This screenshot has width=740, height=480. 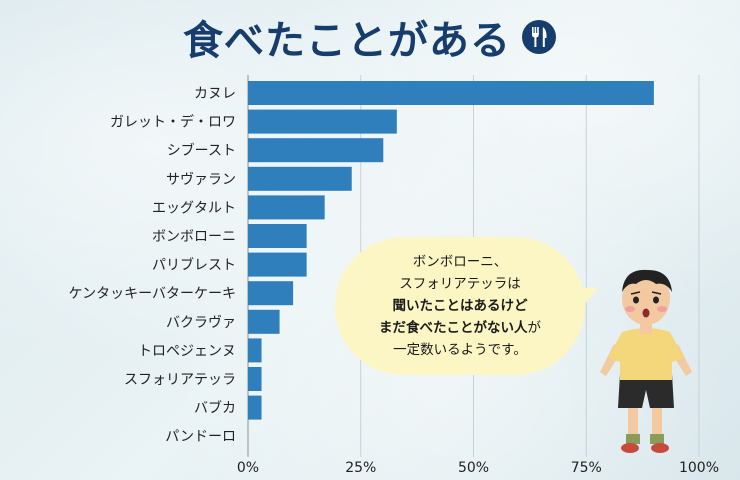 I want to click on x-tick-label: 0%, so click(x=248, y=468).